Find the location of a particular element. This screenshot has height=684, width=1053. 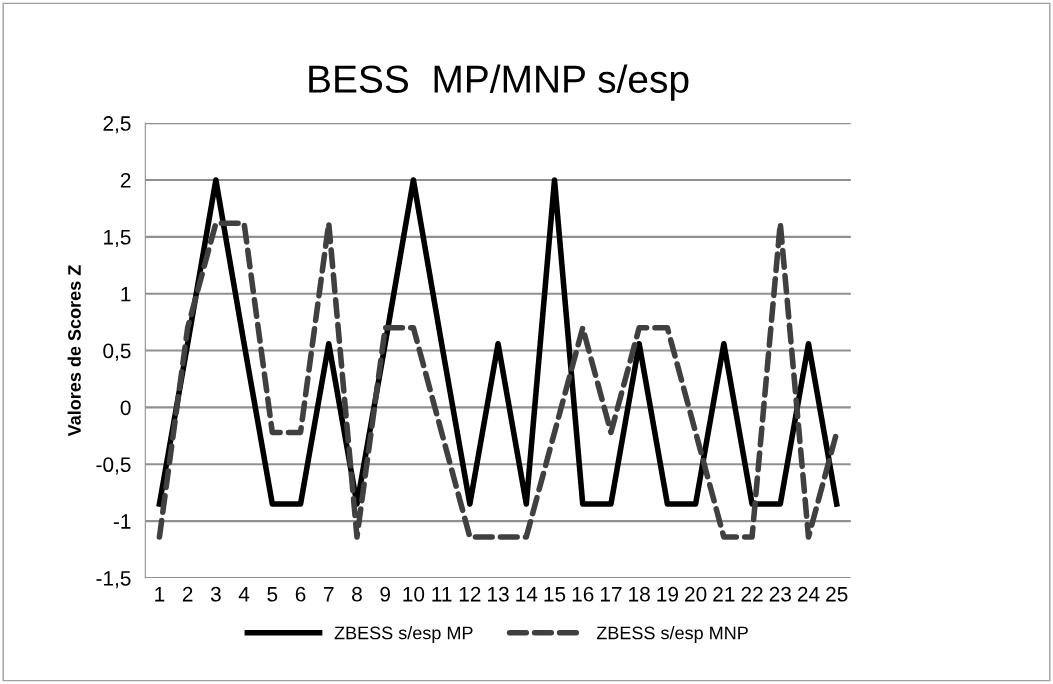

x-tick-label: 10 is located at coordinates (414, 594).